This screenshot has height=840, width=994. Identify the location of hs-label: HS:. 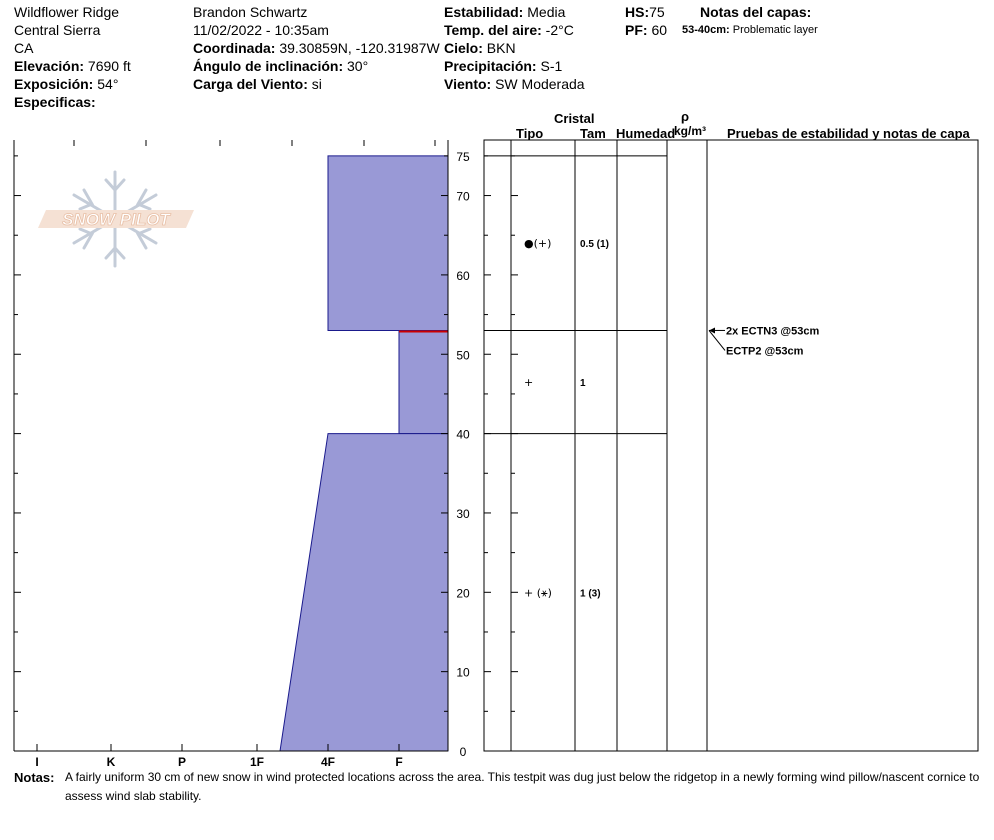
(637, 12).